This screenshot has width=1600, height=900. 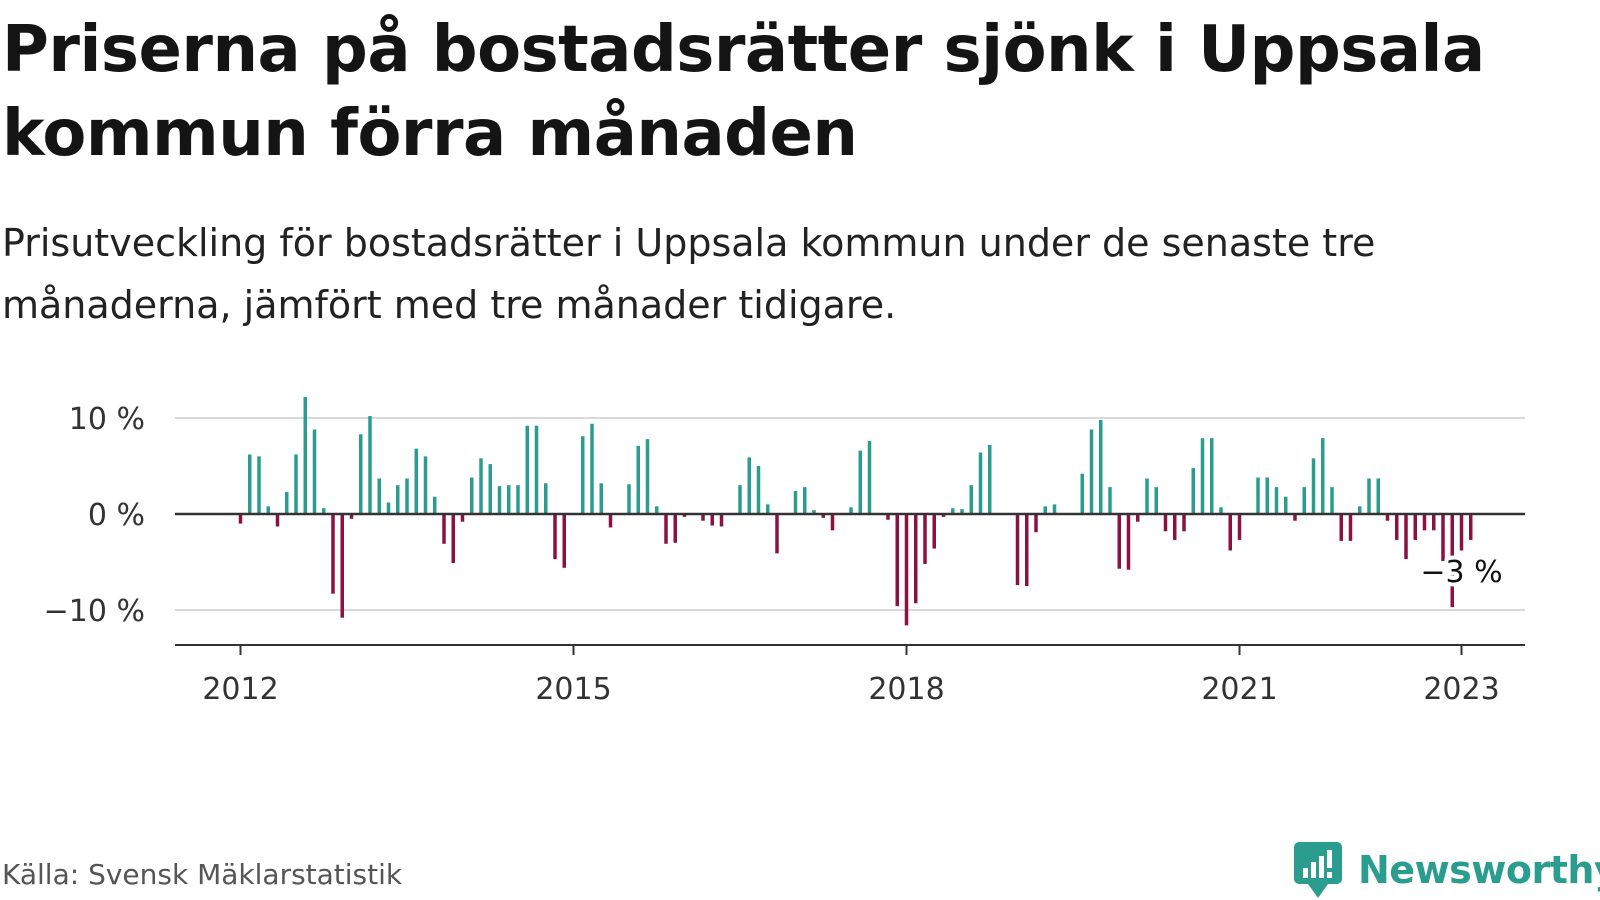 I want to click on source-note: Källa: Svensk Mäklarstatistik, so click(x=202, y=874).